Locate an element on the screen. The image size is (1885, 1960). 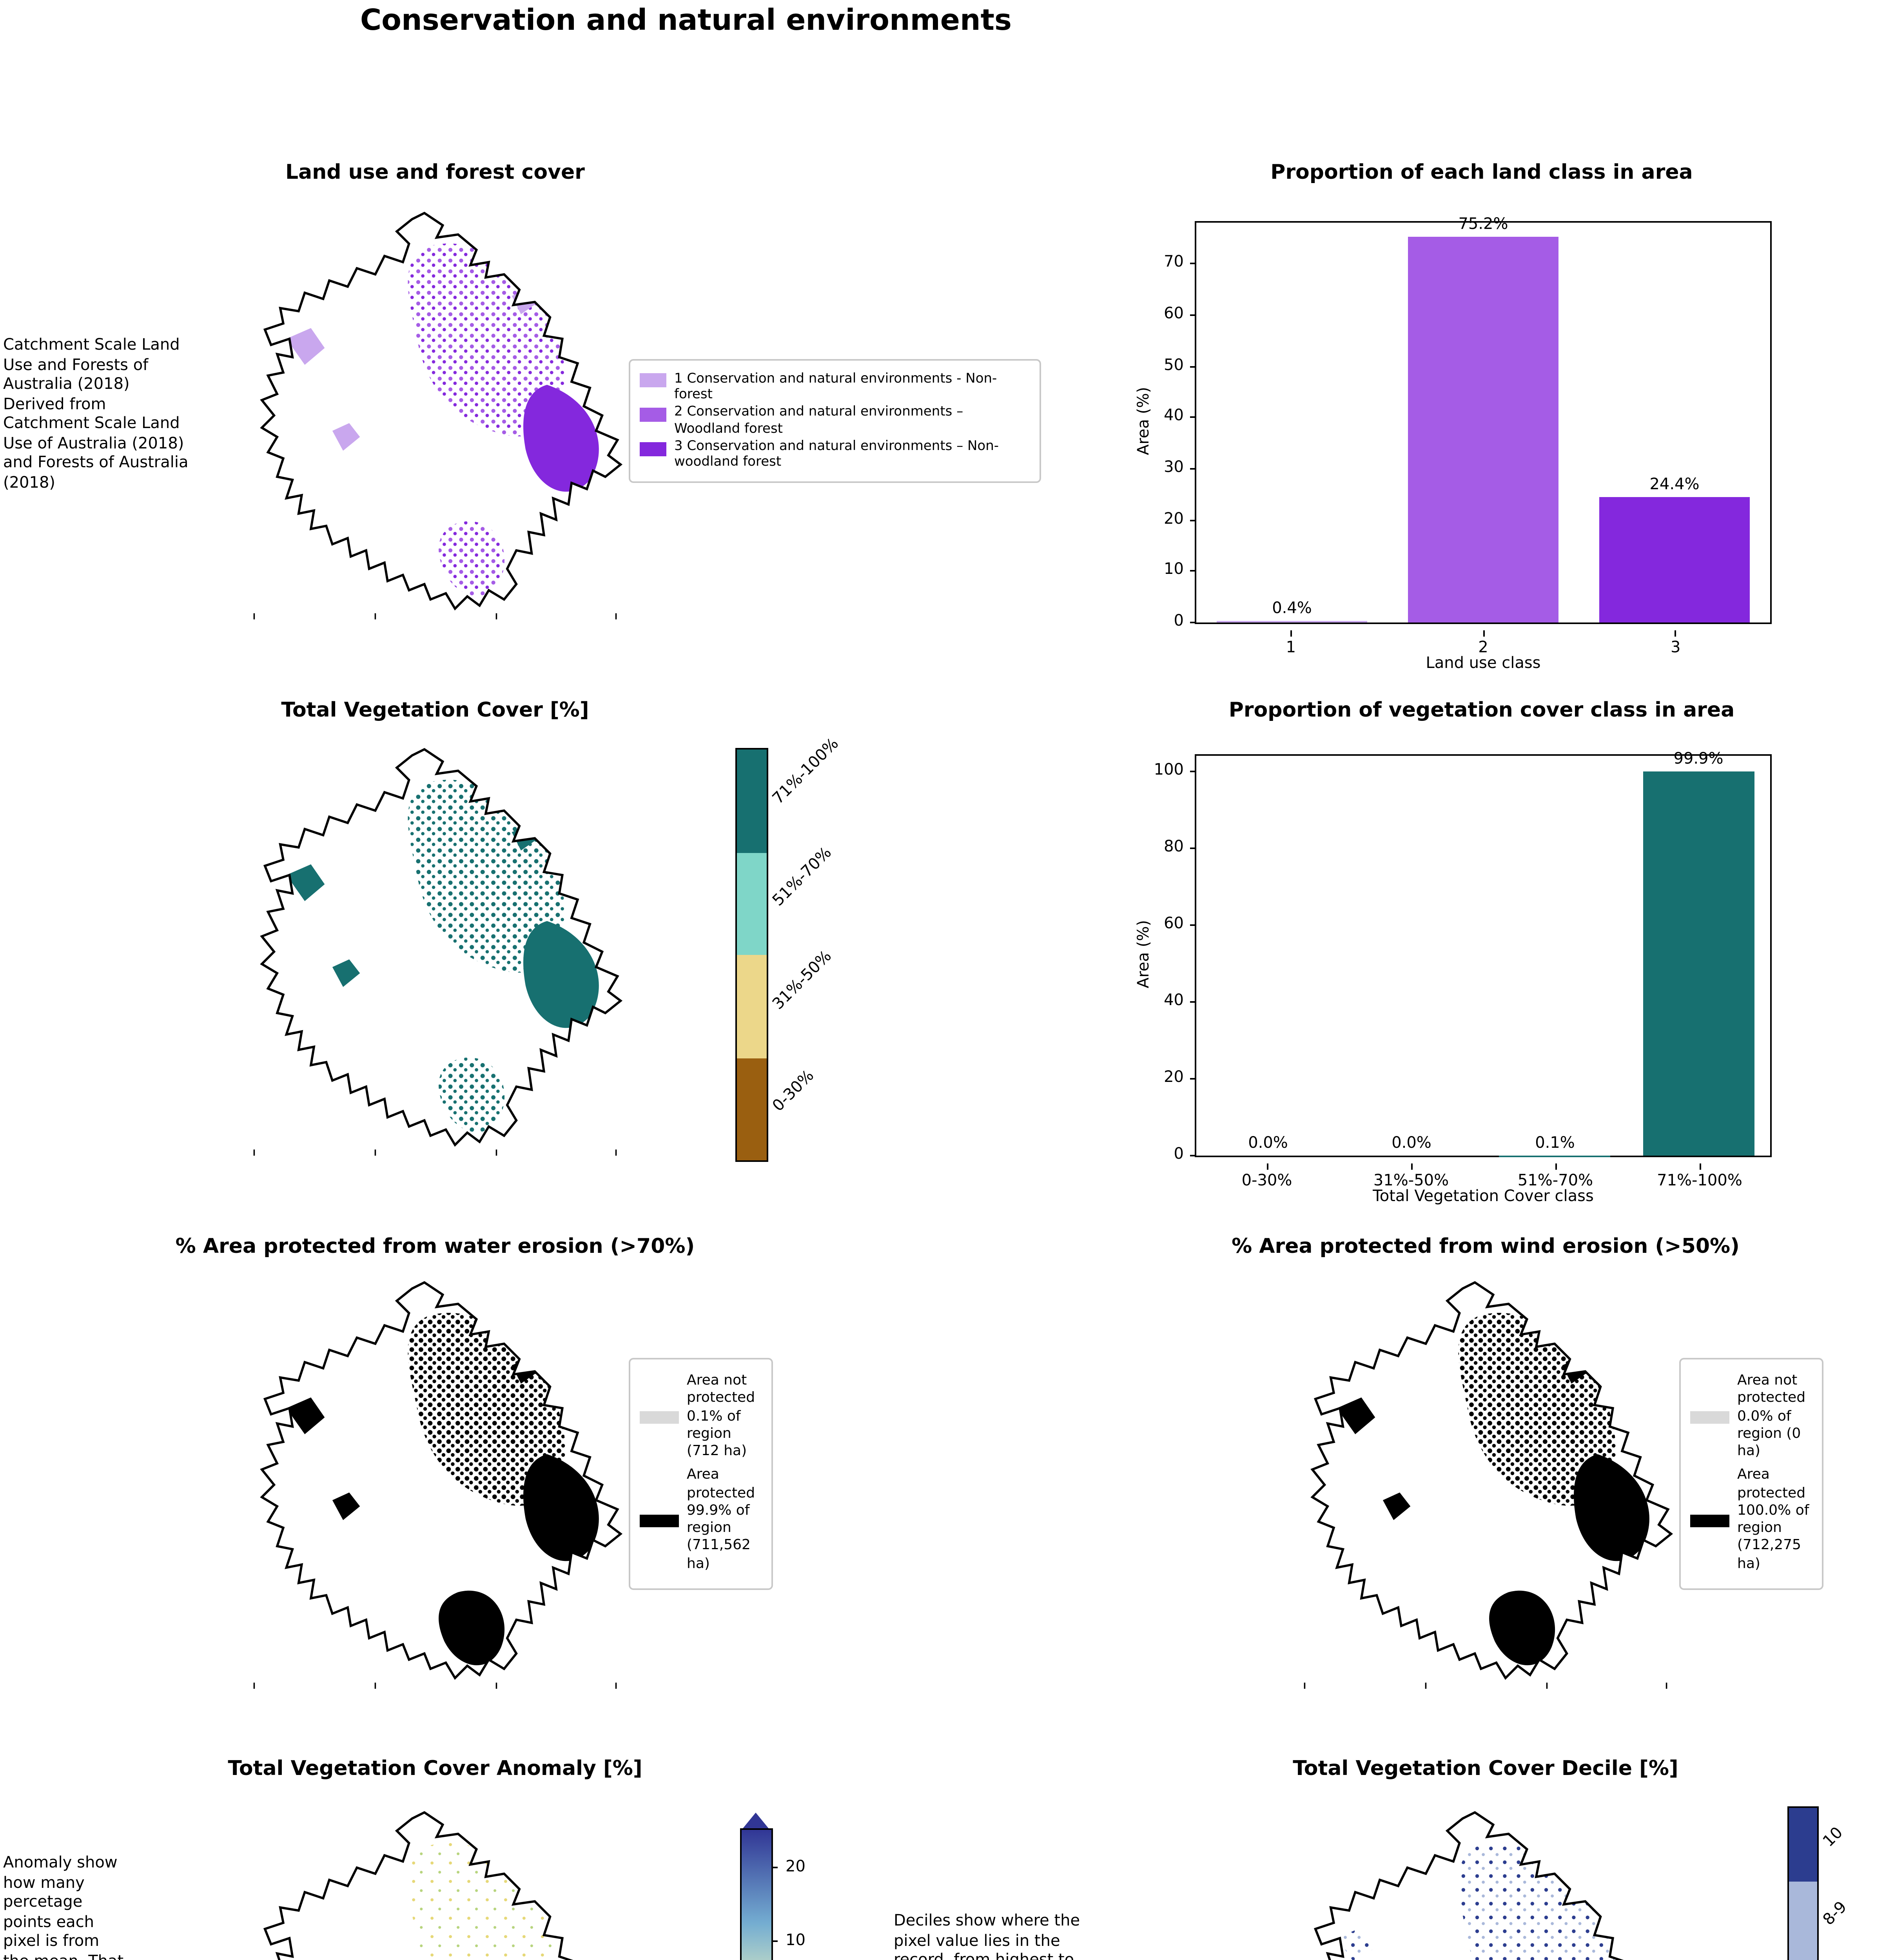
plot-area: 0 10 20 30 40 50 60 70 0.4% 75.2% 24.4% is located at coordinates (1468, 424).